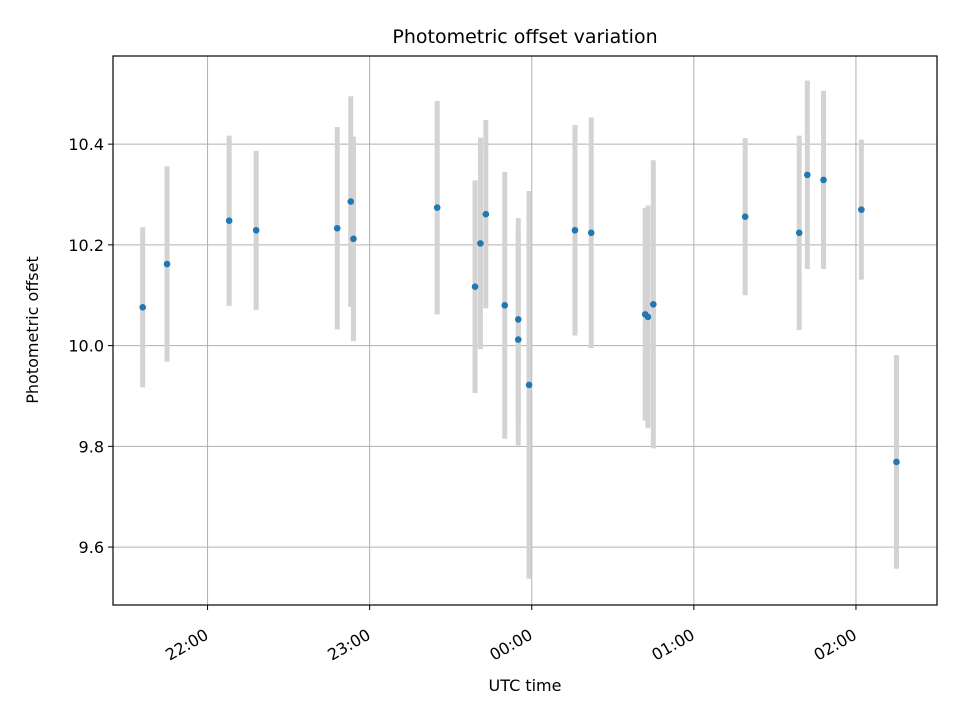 This screenshot has height=720, width=960. Describe the element at coordinates (91, 547) in the screenshot. I see `y-tick-label: 9.6` at that location.